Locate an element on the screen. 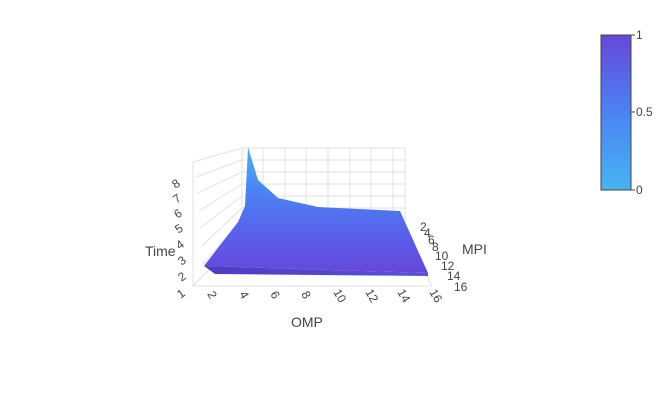 Image resolution: width=672 pixels, height=416 pixels. surface-mesh is located at coordinates (316, 211).